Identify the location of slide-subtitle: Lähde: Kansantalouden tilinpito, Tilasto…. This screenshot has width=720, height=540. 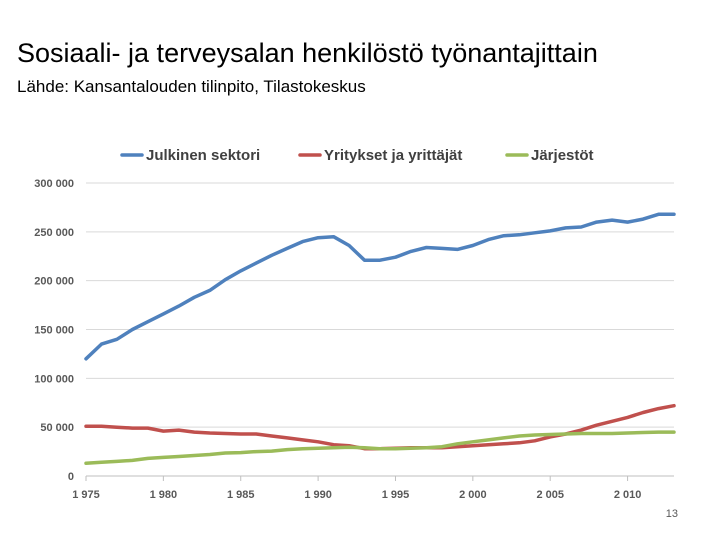
(191, 86).